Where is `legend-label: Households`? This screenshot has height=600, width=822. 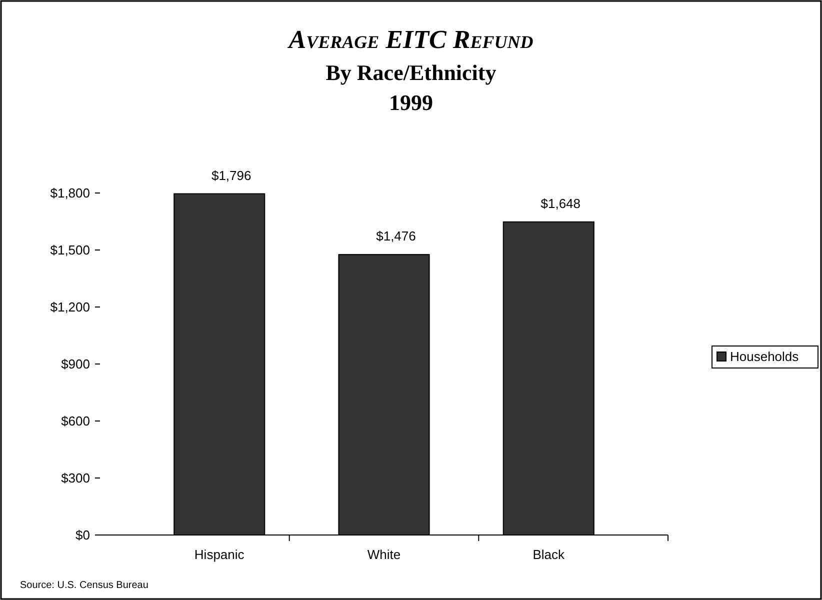 legend-label: Households is located at coordinates (765, 356).